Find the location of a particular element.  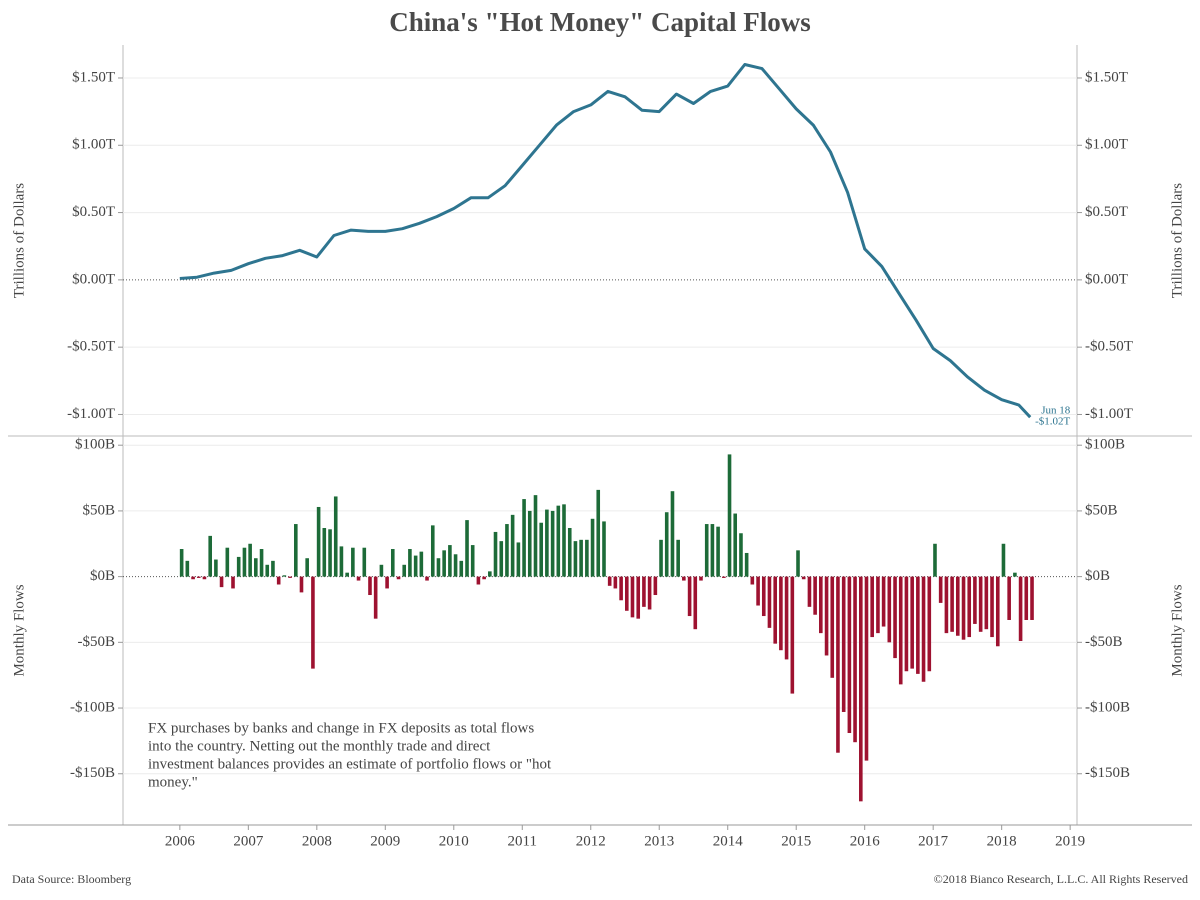

y-tick-label: $100B is located at coordinates (1105, 445).